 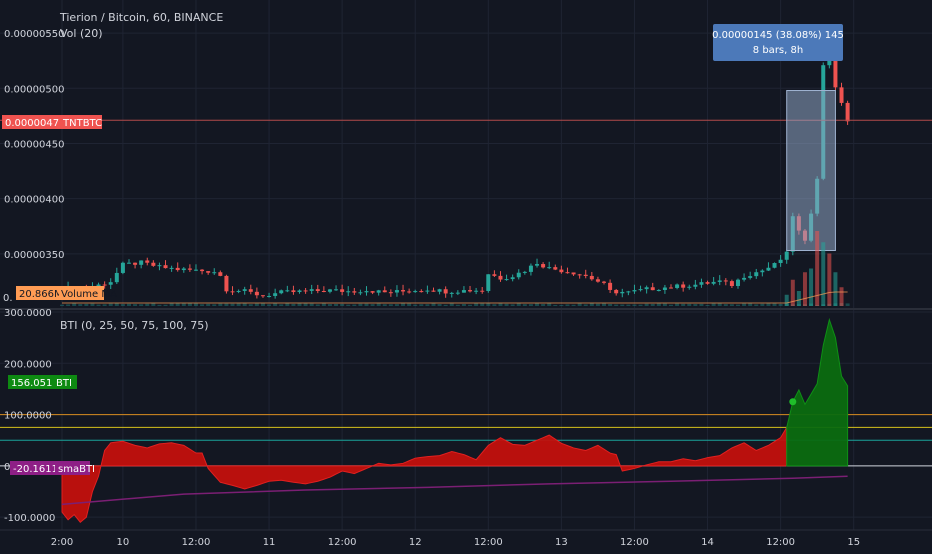 What do you see at coordinates (82, 123) in the screenshot?
I see `last-price-symbol: TNTBTC` at bounding box center [82, 123].